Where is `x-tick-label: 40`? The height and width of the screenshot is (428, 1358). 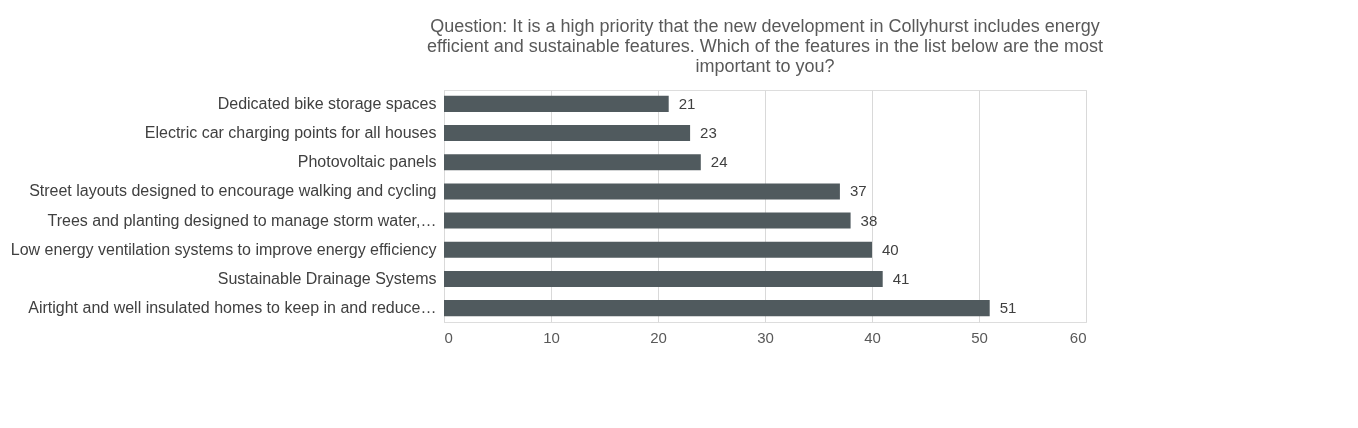 x-tick-label: 40 is located at coordinates (872, 337).